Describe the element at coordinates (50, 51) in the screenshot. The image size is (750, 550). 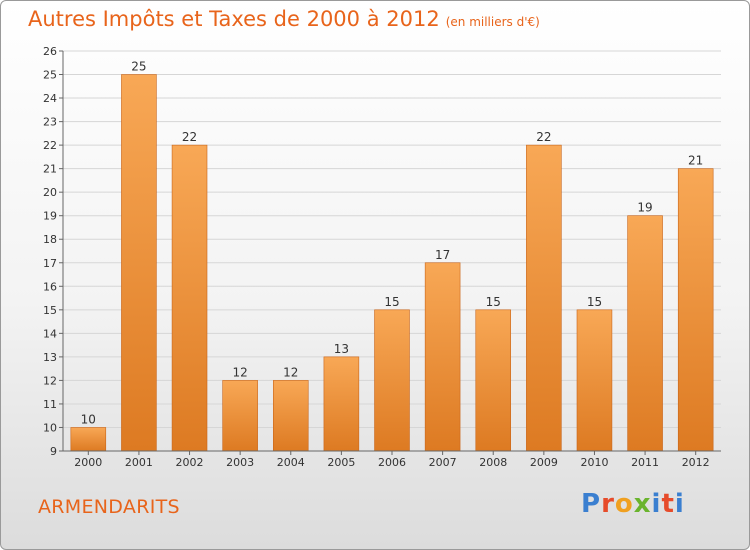
I see `y-tick-label: 26` at that location.